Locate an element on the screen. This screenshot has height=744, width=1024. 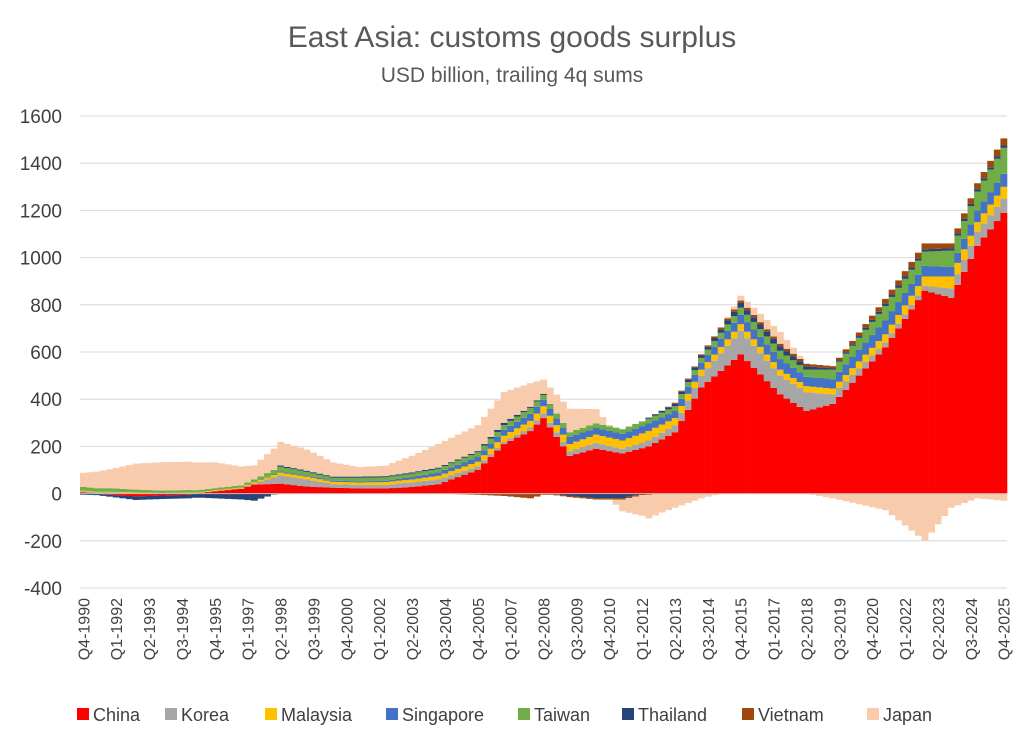
legend-item-japan: Japan is located at coordinates (899, 715).